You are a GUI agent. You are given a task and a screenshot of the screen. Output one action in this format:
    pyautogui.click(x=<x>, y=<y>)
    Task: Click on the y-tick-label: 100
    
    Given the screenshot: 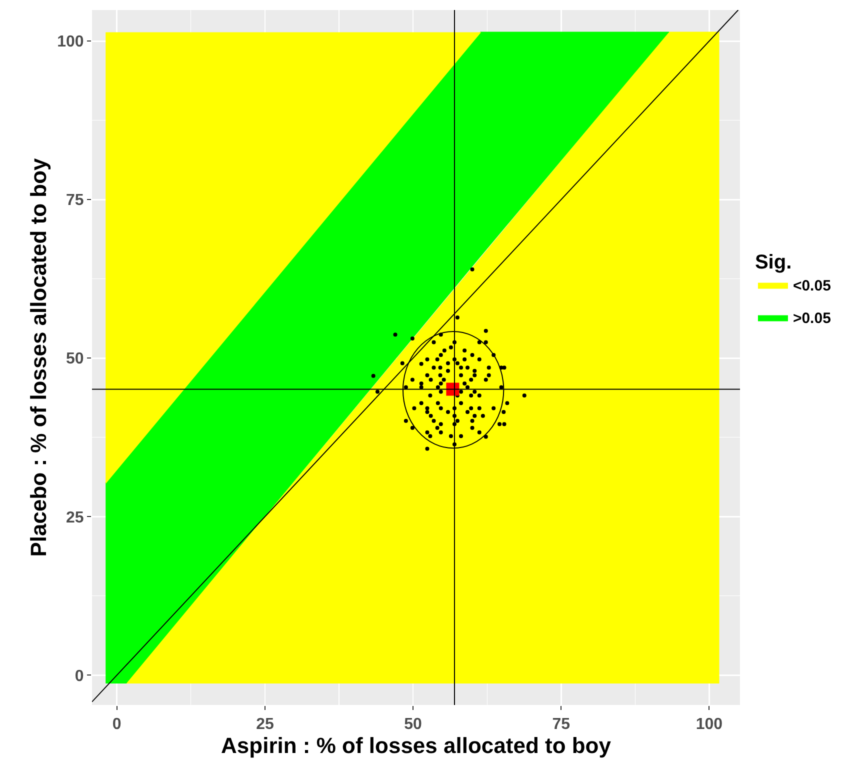 What is the action you would take?
    pyautogui.click(x=70, y=42)
    